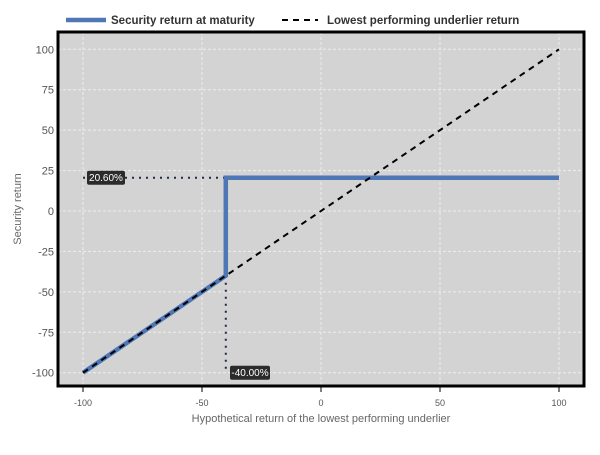  I want to click on y-tick-label: 75, so click(48, 91).